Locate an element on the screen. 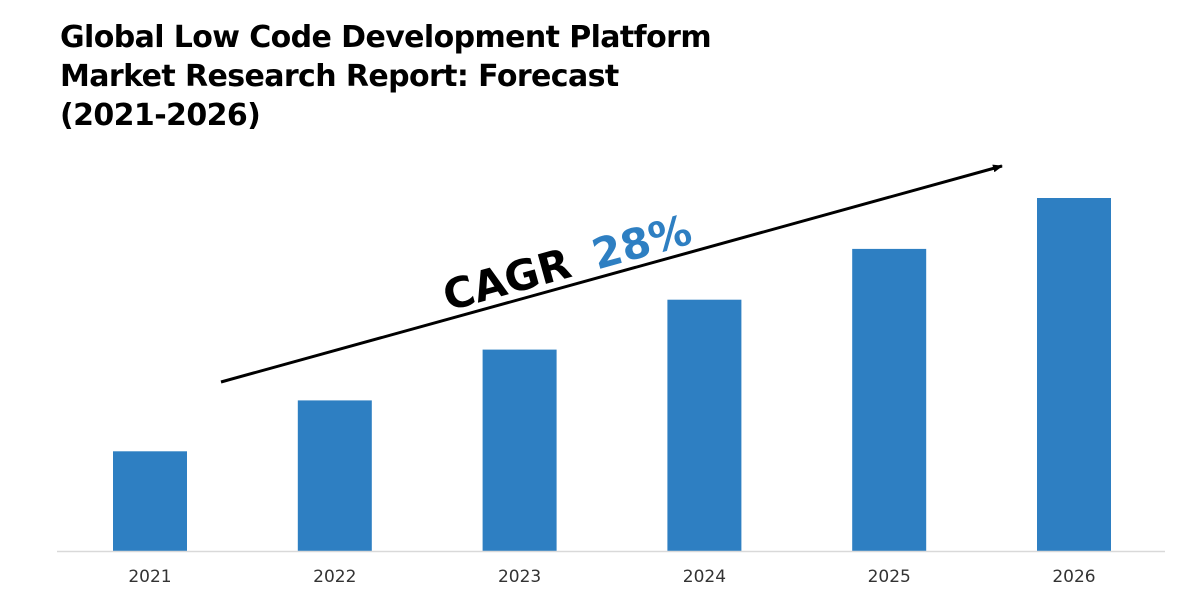 The height and width of the screenshot is (600, 1200). x-tick-label-2021: 2021 is located at coordinates (149, 577).